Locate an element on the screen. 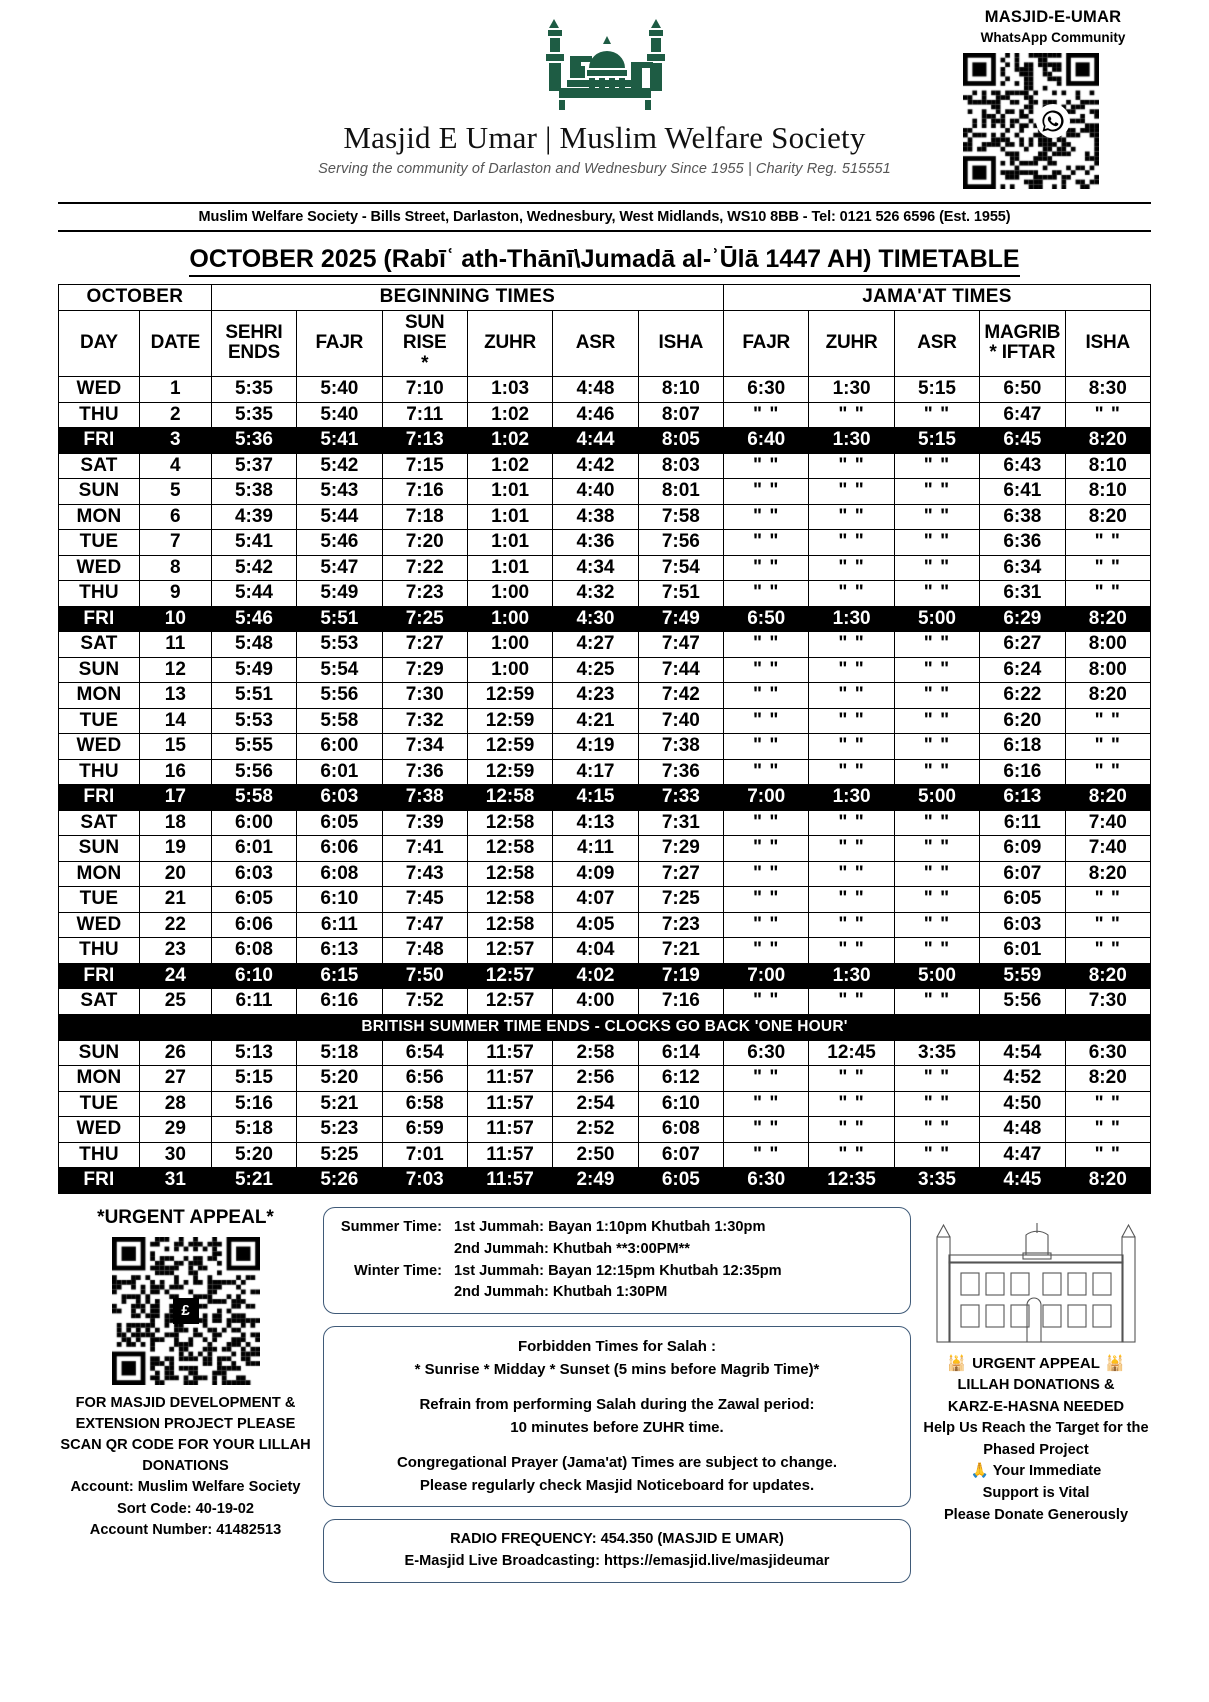  cell-sun: 6:54 is located at coordinates (424, 1053).